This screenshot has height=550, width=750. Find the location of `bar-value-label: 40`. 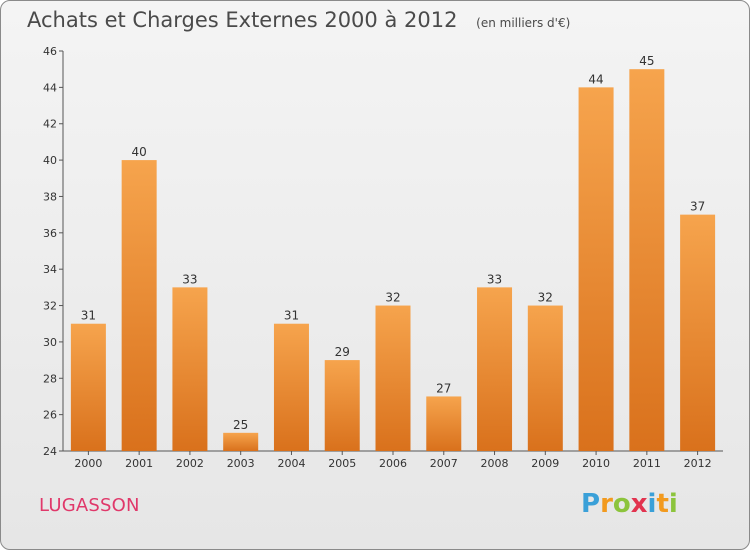

bar-value-label: 40 is located at coordinates (139, 152).